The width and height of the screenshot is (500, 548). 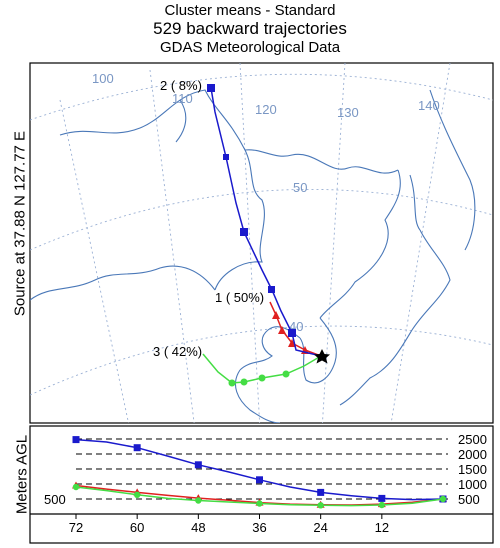 What do you see at coordinates (123, 283) in the screenshot?
I see `border-china-mongolia` at bounding box center [123, 283].